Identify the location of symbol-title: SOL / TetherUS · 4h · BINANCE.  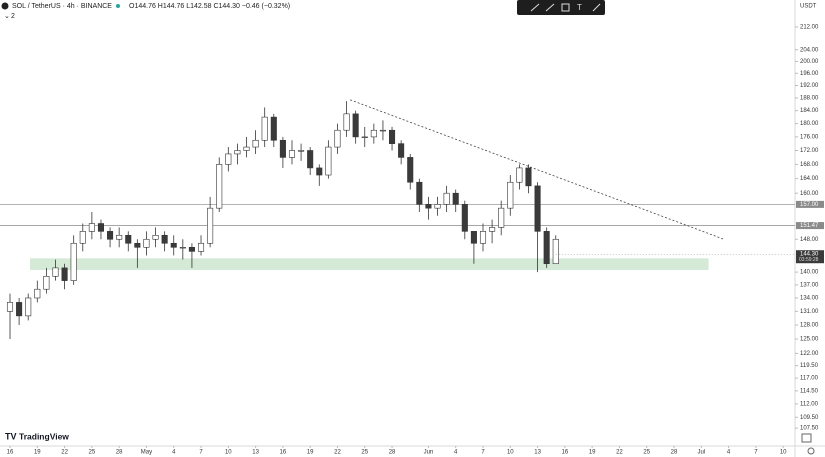
(62, 6).